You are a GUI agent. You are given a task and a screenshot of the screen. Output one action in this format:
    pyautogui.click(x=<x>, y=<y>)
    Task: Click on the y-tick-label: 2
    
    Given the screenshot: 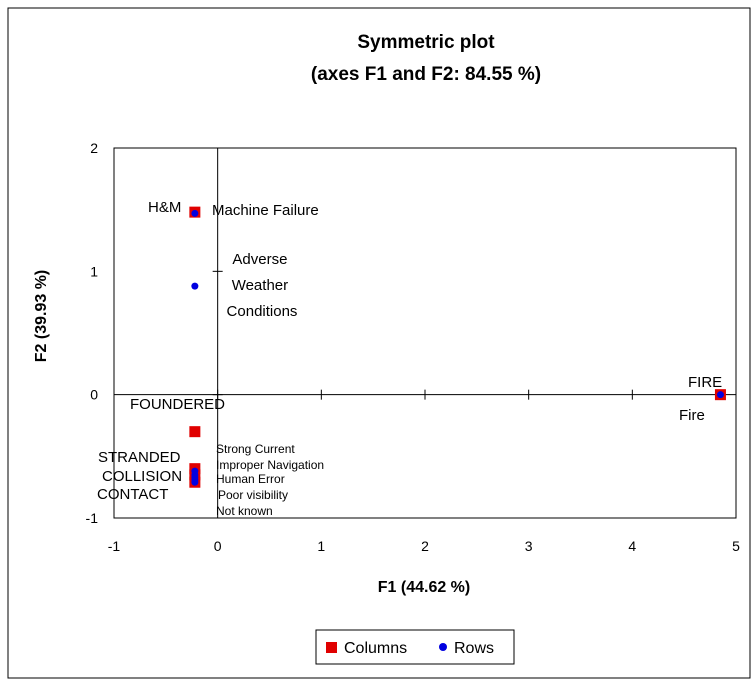 What is the action you would take?
    pyautogui.click(x=94, y=148)
    